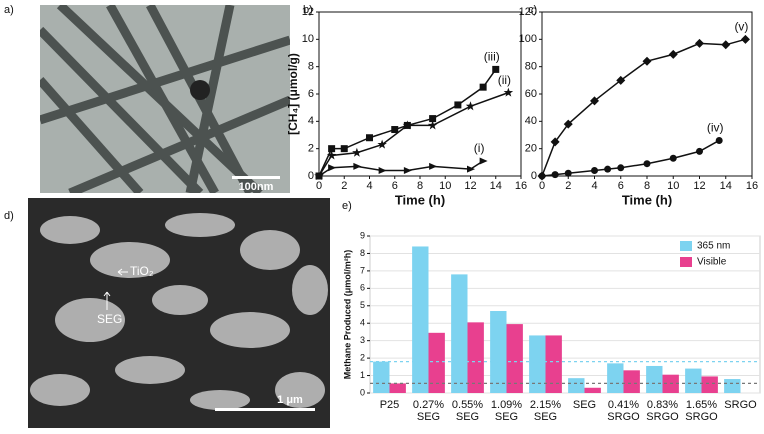 Image resolution: width=764 pixels, height=434 pixels. What do you see at coordinates (506, 411) in the screenshot?
I see `x-tick-label: 1.09% SEG` at bounding box center [506, 411].